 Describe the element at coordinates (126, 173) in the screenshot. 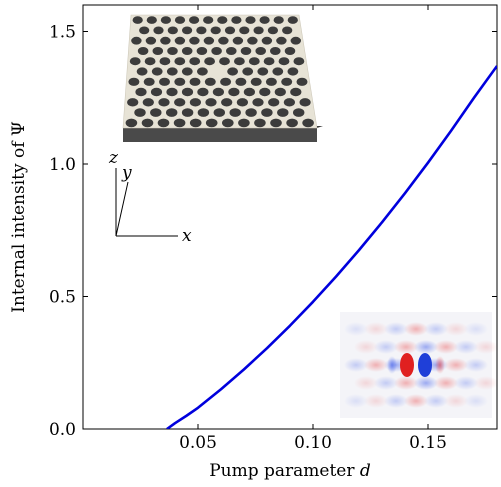

I see `y-axis-letter: y` at that location.